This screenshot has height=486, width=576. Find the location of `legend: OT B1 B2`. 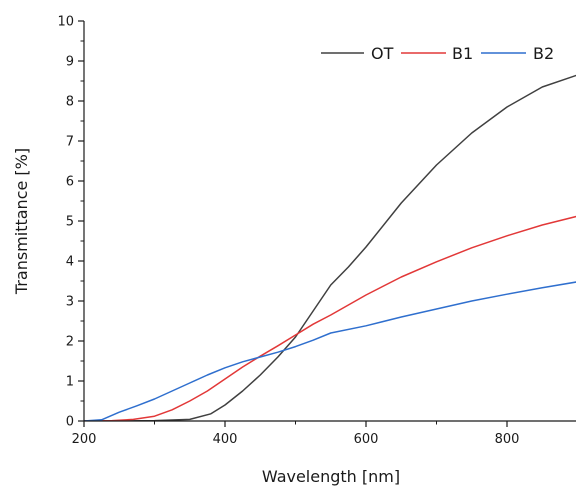

legend: OT B1 B2 is located at coordinates (437, 53).